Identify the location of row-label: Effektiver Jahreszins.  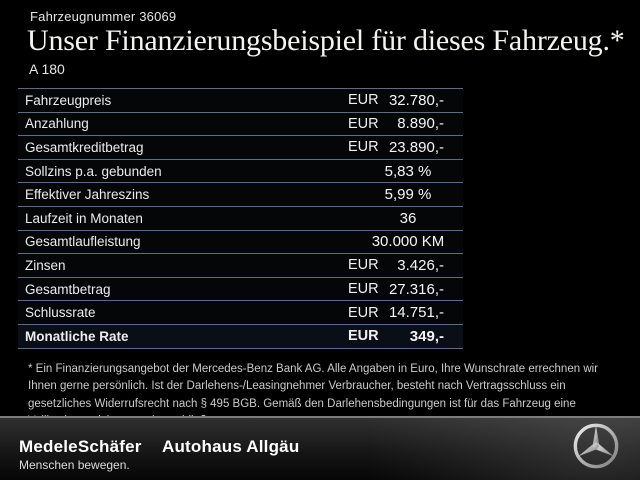
(87, 195).